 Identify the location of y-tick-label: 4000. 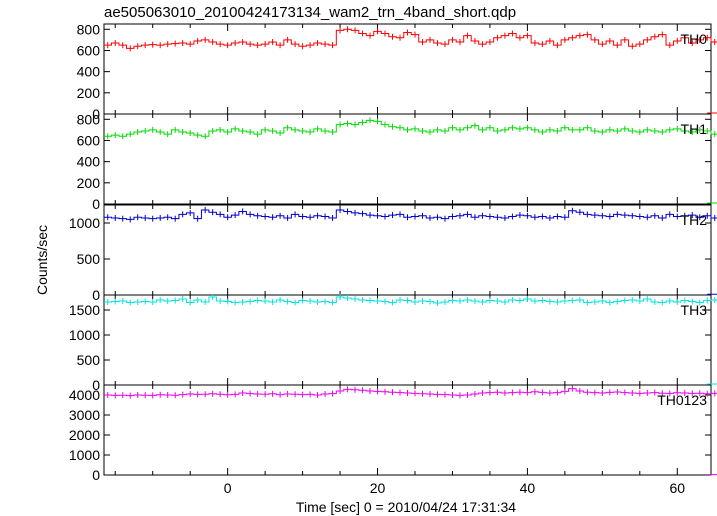
(84, 395).